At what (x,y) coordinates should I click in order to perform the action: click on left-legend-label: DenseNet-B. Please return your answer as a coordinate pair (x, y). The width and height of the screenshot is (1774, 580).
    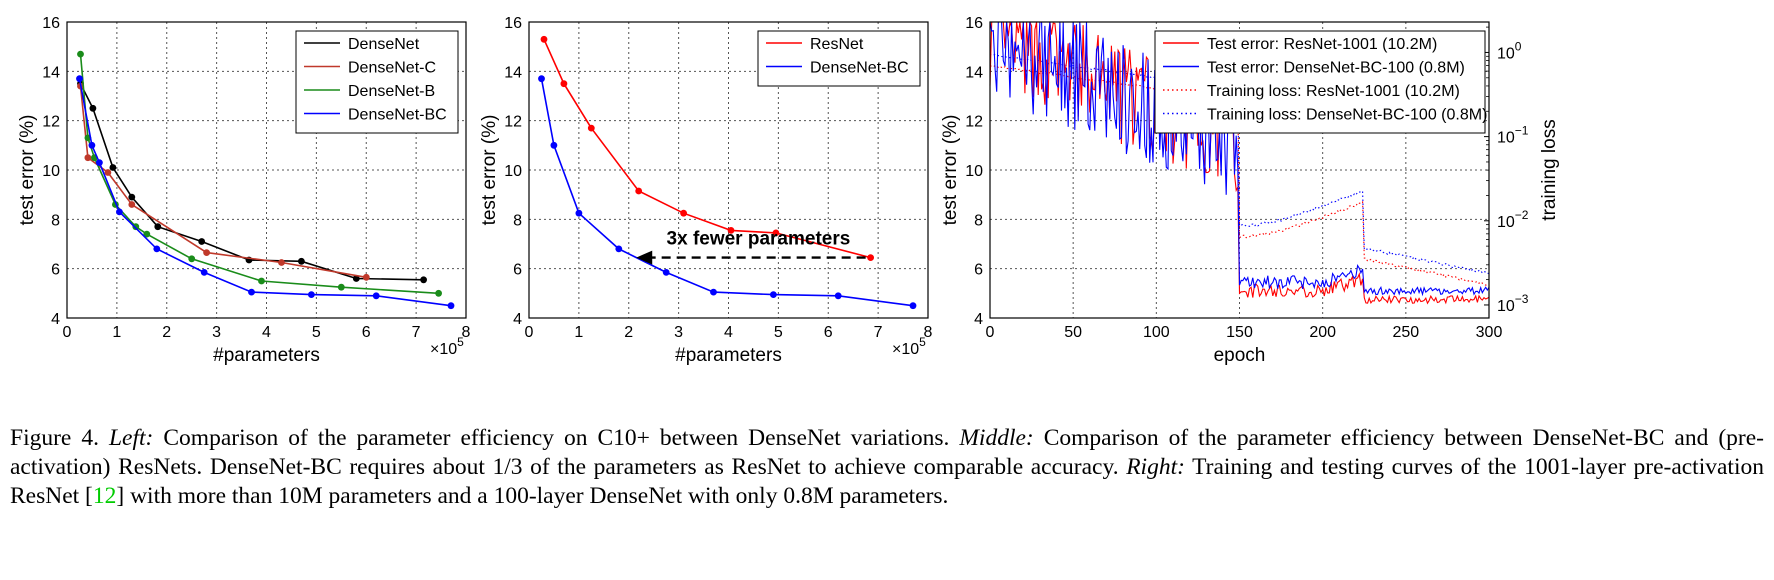
    Looking at the image, I should click on (391, 91).